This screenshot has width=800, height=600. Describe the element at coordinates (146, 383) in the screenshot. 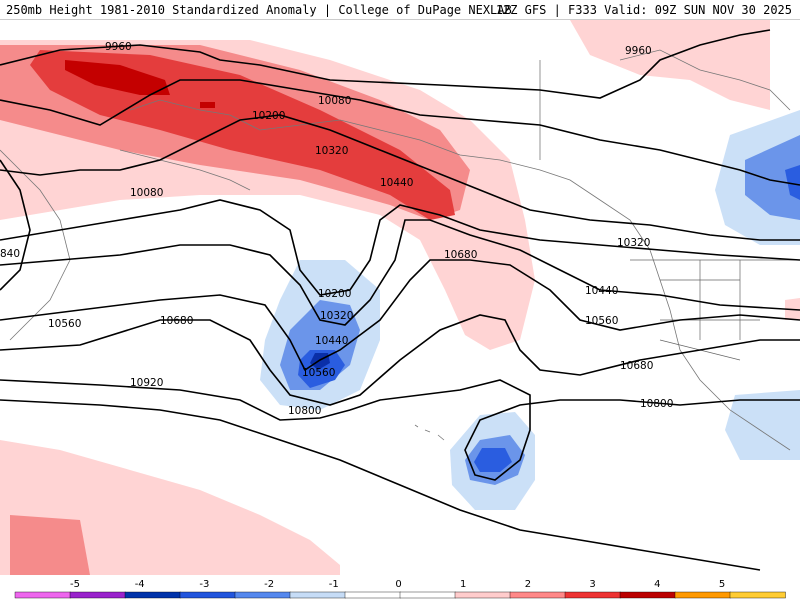

I see `label-10920-west: 10920` at that location.